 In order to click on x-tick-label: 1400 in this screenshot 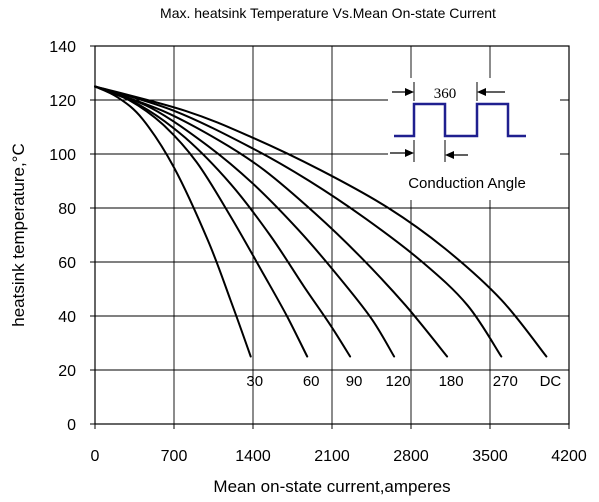, I will do `click(253, 456)`.